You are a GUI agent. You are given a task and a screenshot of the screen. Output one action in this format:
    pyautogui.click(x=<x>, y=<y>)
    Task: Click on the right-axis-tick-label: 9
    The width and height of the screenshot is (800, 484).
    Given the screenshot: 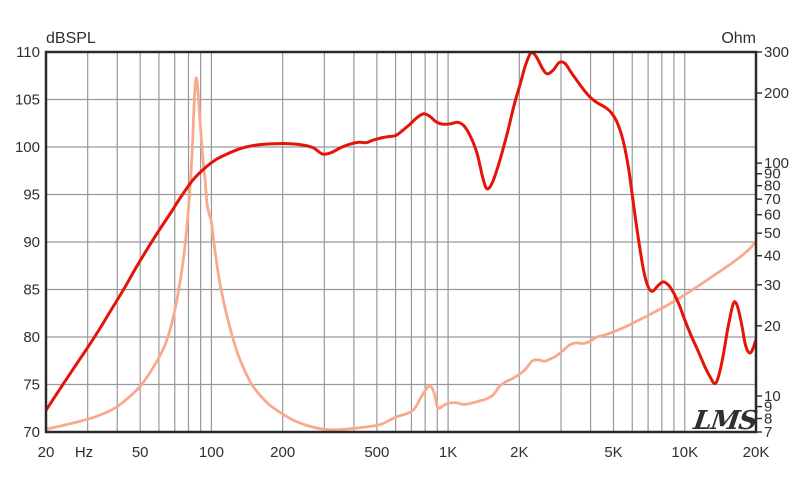 What is the action you would take?
    pyautogui.click(x=768, y=407)
    